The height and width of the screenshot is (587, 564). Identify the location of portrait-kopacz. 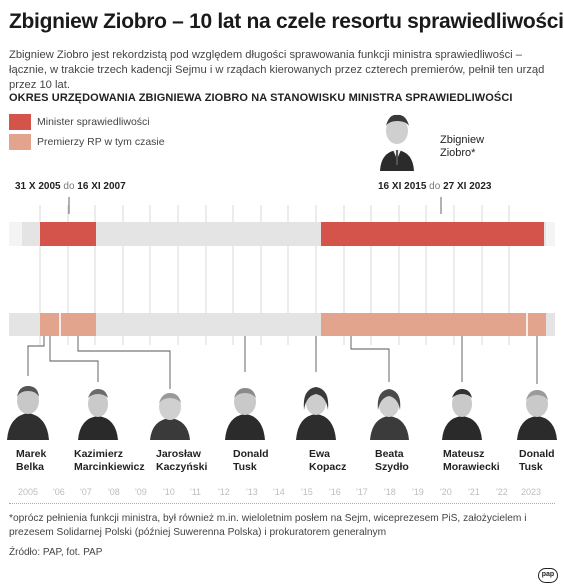
(316, 413).